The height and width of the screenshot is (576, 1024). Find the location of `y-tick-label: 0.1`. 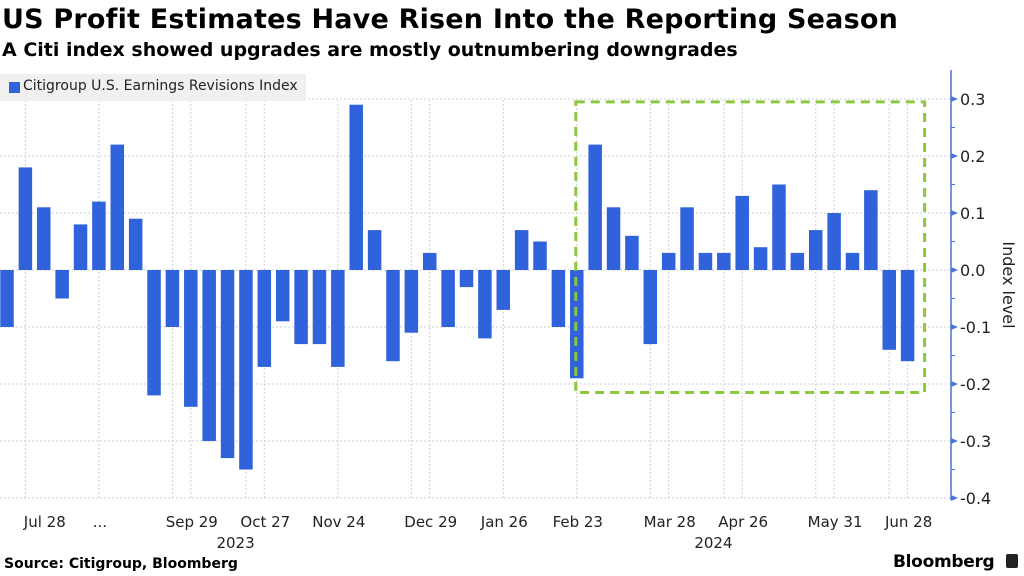

y-tick-label: 0.1 is located at coordinates (972, 213).